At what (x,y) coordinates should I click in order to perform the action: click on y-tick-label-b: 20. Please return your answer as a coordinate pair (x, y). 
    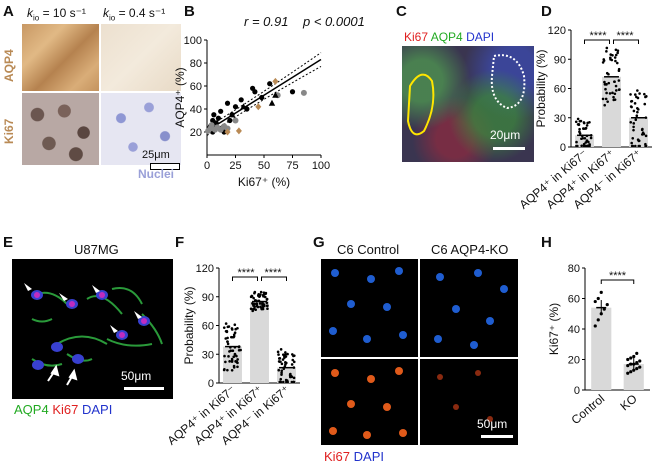
    Looking at the image, I should click on (196, 133).